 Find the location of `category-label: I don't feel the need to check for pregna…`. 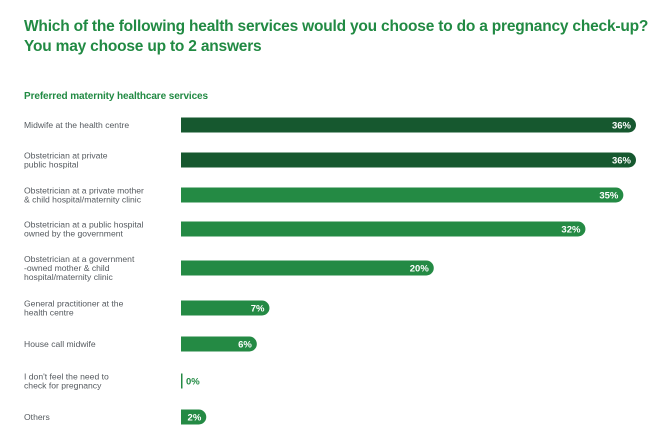

category-label: I don't feel the need to check for pregna… is located at coordinates (66, 381).